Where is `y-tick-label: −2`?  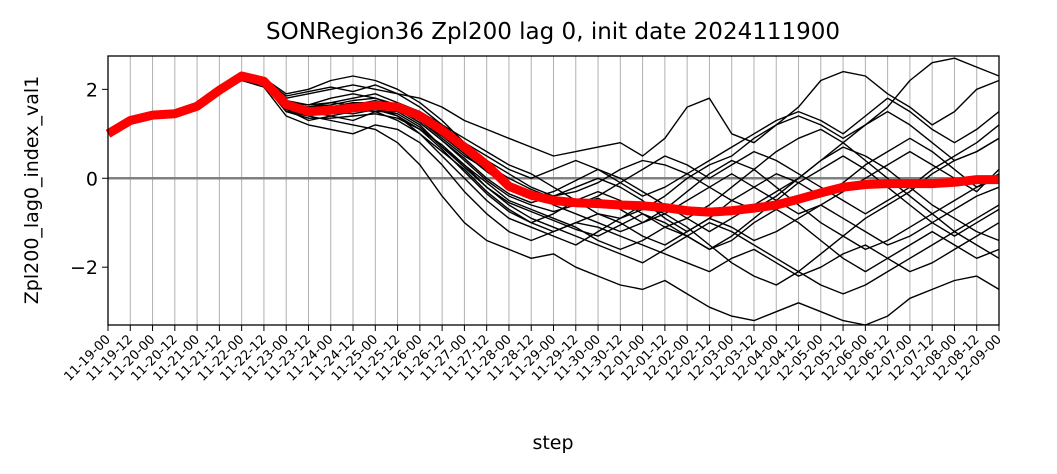
y-tick-label: −2 is located at coordinates (84, 268).